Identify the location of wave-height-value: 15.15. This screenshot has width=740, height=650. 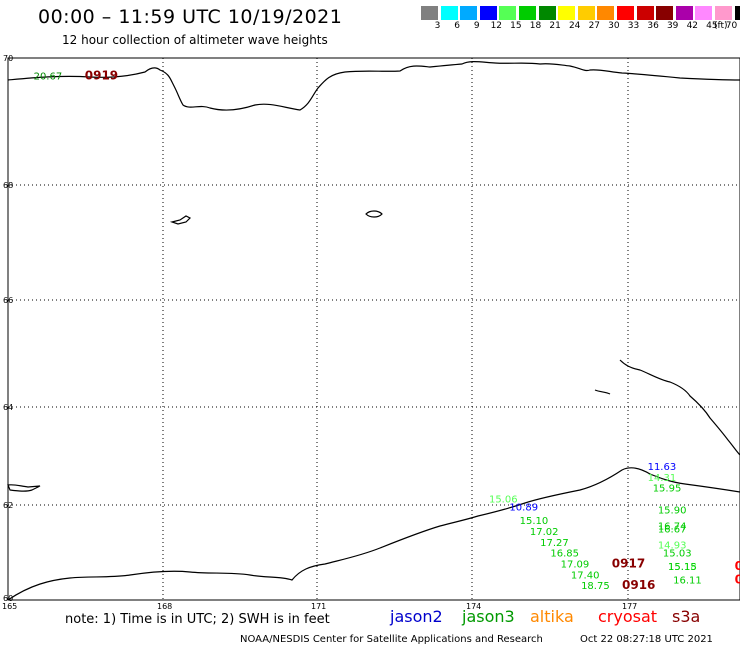
(682, 567).